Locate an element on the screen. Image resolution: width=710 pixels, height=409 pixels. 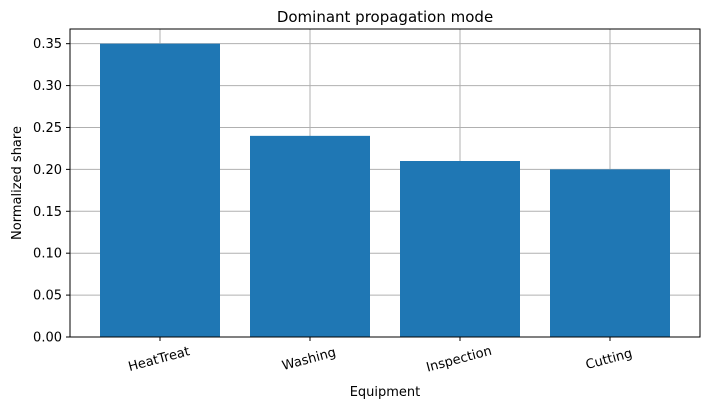
x-axis-label: Equipment is located at coordinates (385, 392).